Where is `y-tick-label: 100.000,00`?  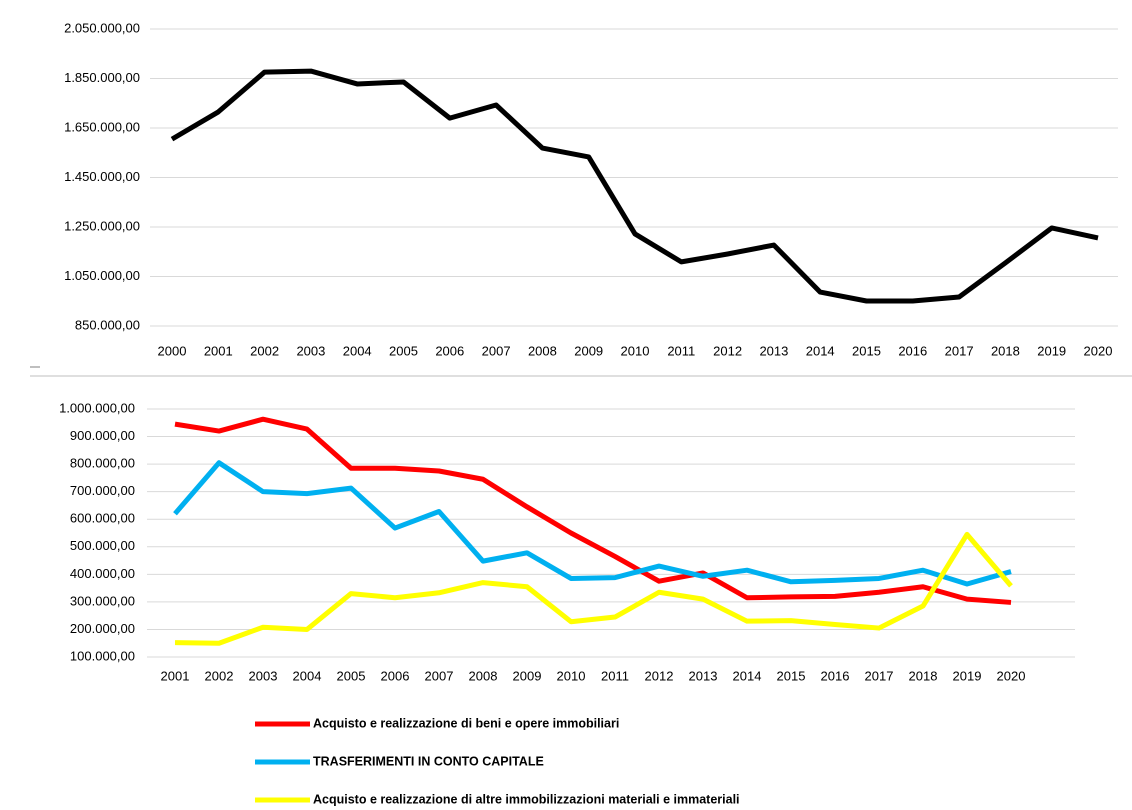
y-tick-label: 100.000,00 is located at coordinates (102, 655).